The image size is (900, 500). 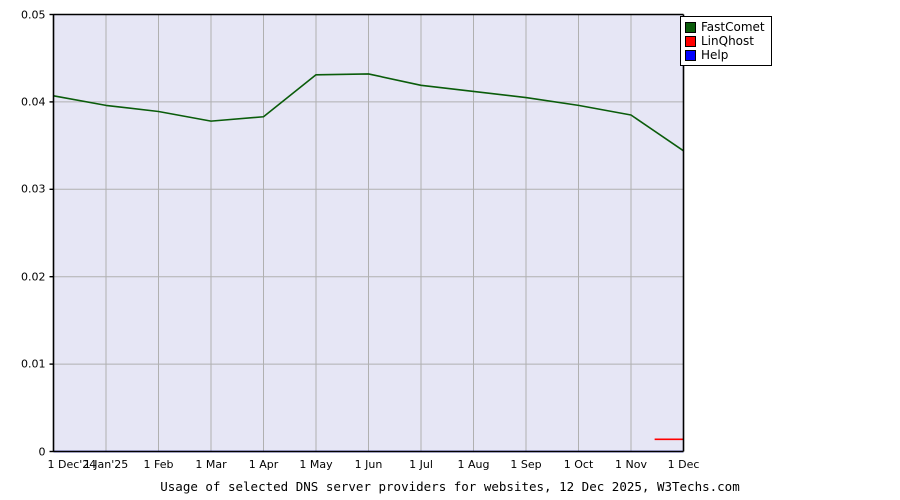 What do you see at coordinates (715, 55) in the screenshot?
I see `legend-label-help: Help` at bounding box center [715, 55].